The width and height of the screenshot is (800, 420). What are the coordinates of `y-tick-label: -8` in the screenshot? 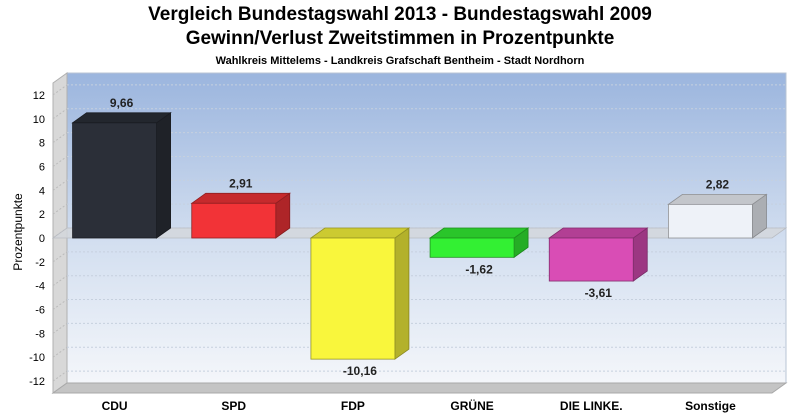 It's located at (40, 334).